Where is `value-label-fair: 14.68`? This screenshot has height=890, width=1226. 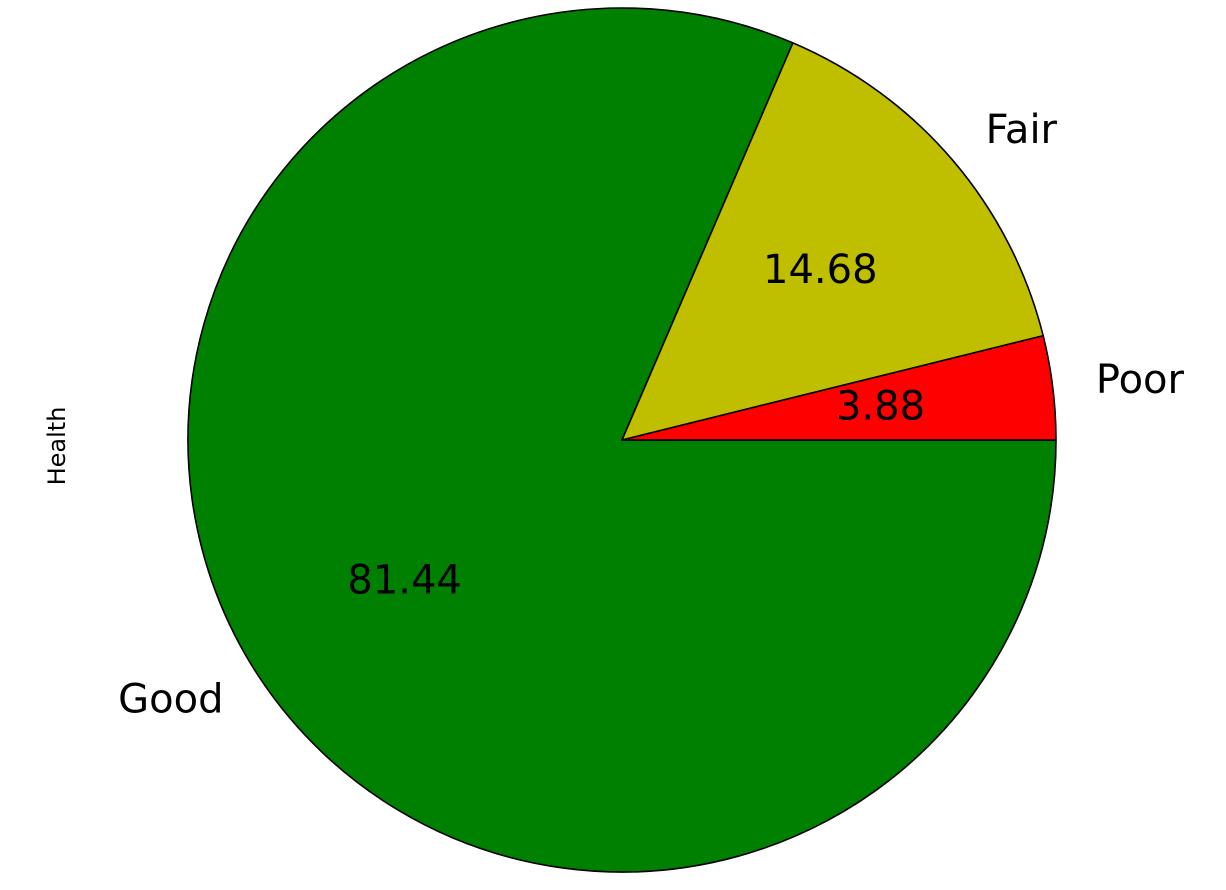 value-label-fair: 14.68 is located at coordinates (820, 270).